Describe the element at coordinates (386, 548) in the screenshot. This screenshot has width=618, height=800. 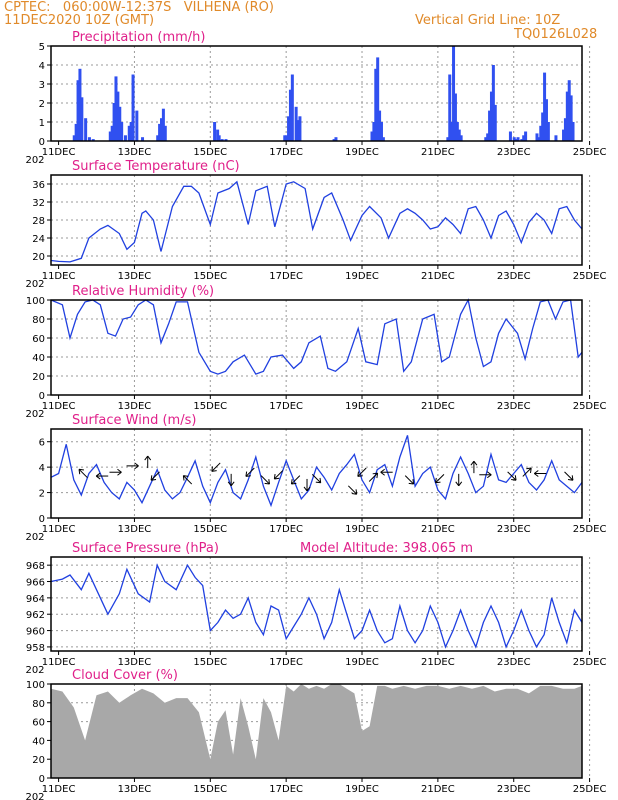
I see `panel-subtitle: Model Altitude: 398.065 m` at that location.